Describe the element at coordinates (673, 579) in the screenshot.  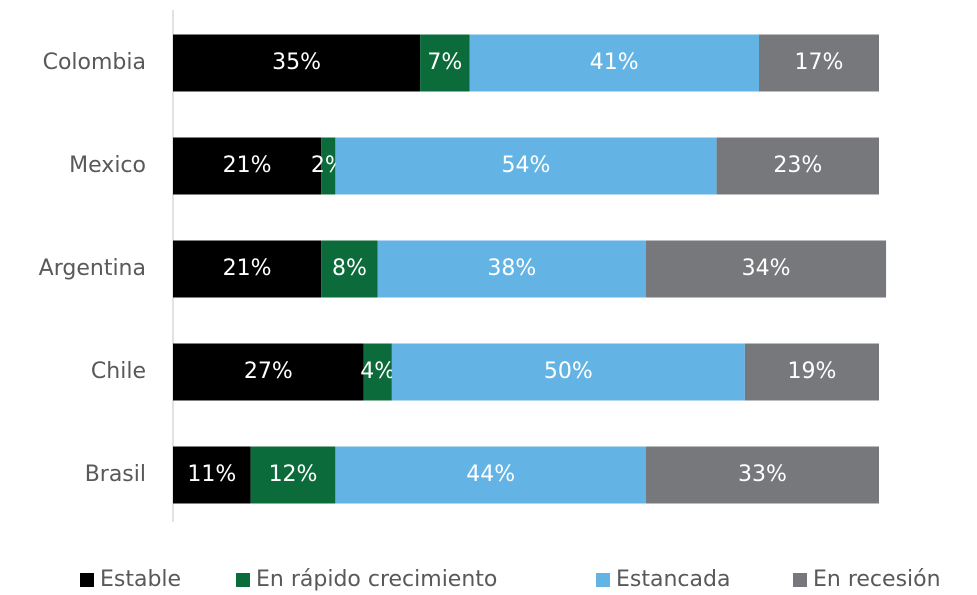
I see `legend-label: Estancada` at that location.